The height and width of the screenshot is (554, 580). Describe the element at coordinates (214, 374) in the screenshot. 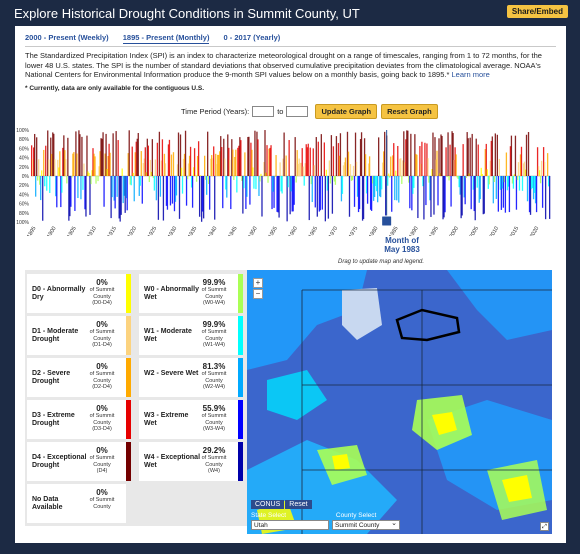

I see `legend-subtext-line: of Summit` at that location.